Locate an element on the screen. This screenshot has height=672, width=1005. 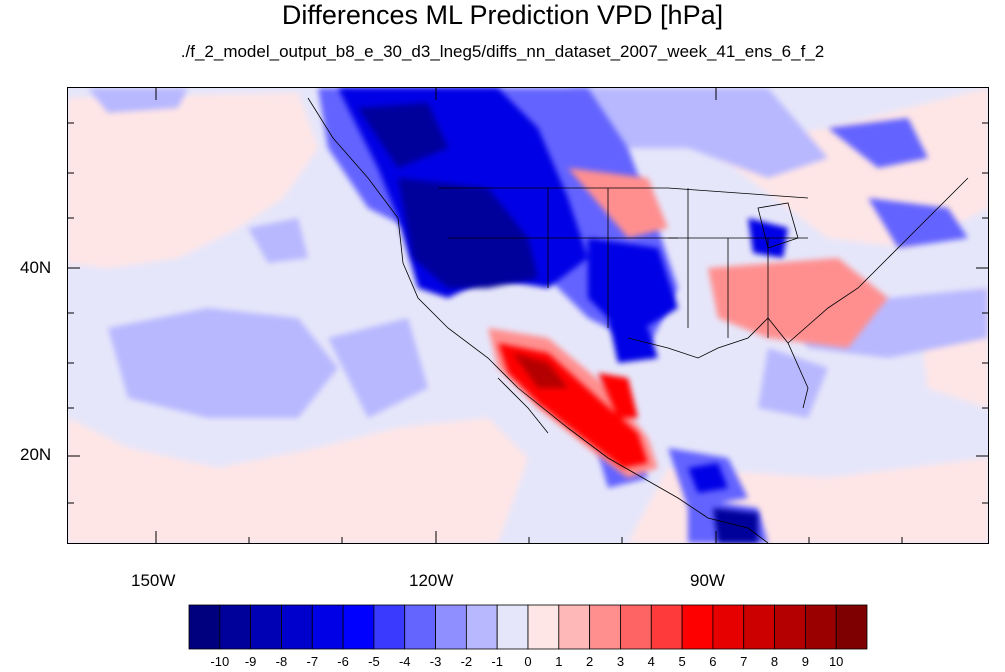
colorbar-tick-label: -9 is located at coordinates (250, 661).